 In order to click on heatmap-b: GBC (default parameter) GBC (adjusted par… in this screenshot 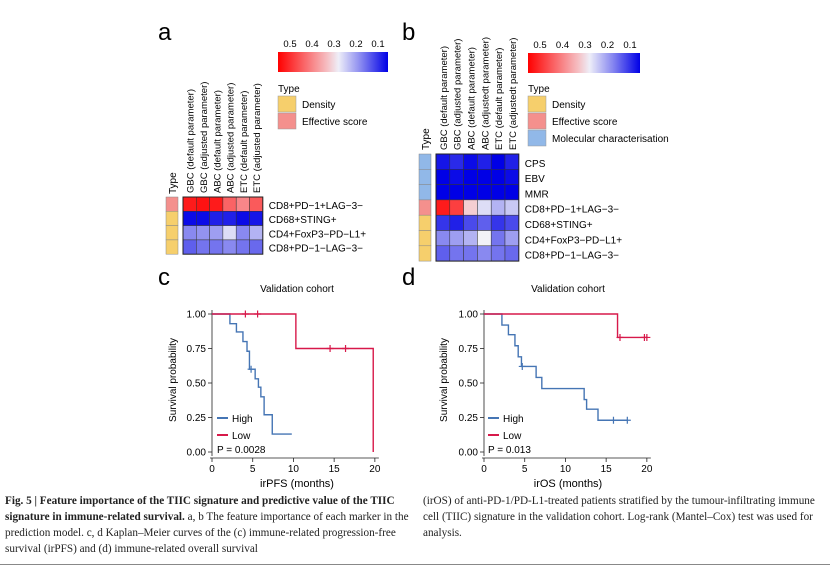, I will do `click(543, 149)`.